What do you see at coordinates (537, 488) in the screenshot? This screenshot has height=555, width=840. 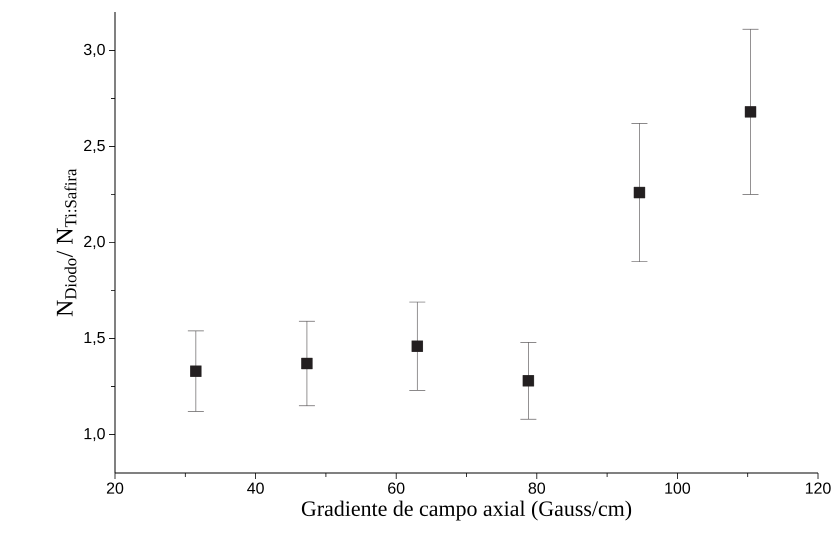 I see `x-tick-label: 80` at bounding box center [537, 488].